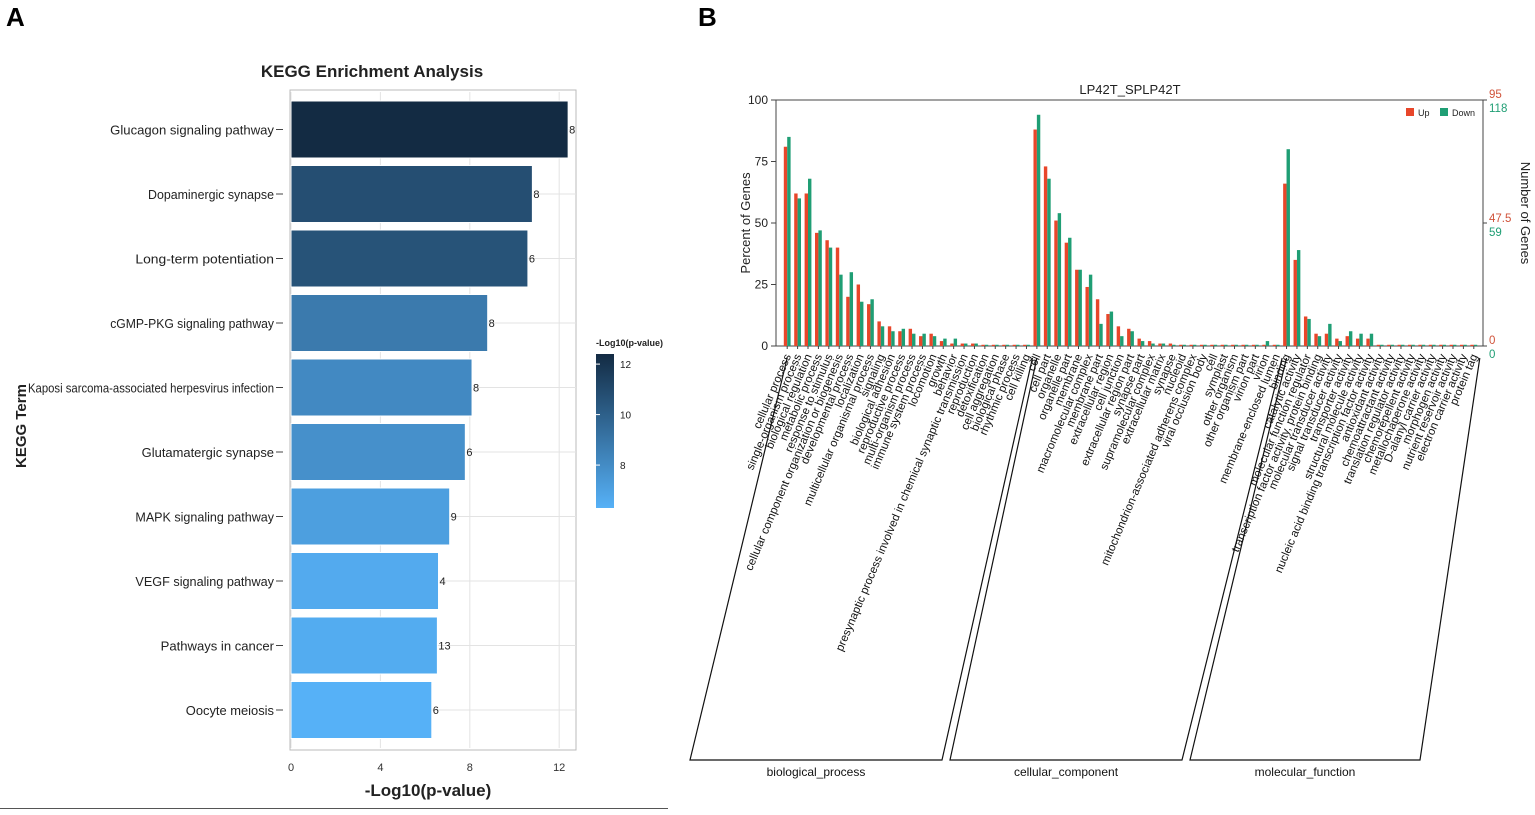 This screenshot has width=1535, height=815. I want to click on kegg-category-label: cGMP-PKG signaling pathway, so click(192, 324).